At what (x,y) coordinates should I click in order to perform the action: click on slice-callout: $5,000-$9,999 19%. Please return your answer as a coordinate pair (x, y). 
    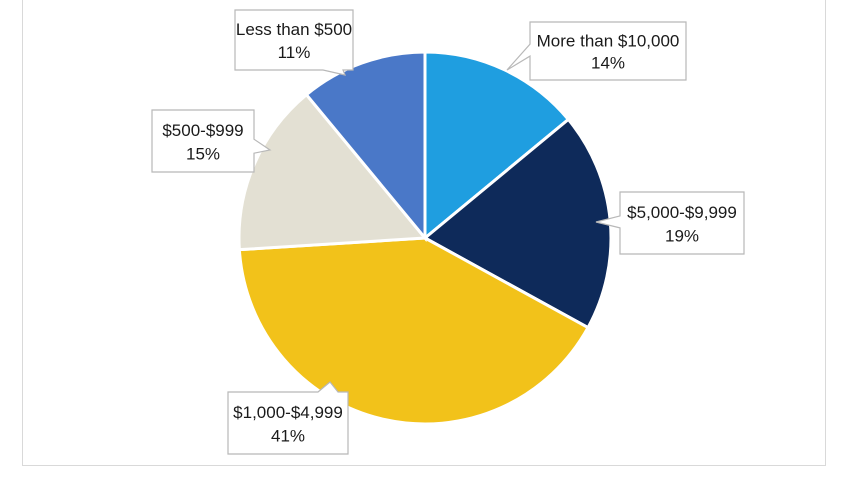
    Looking at the image, I should click on (670, 223).